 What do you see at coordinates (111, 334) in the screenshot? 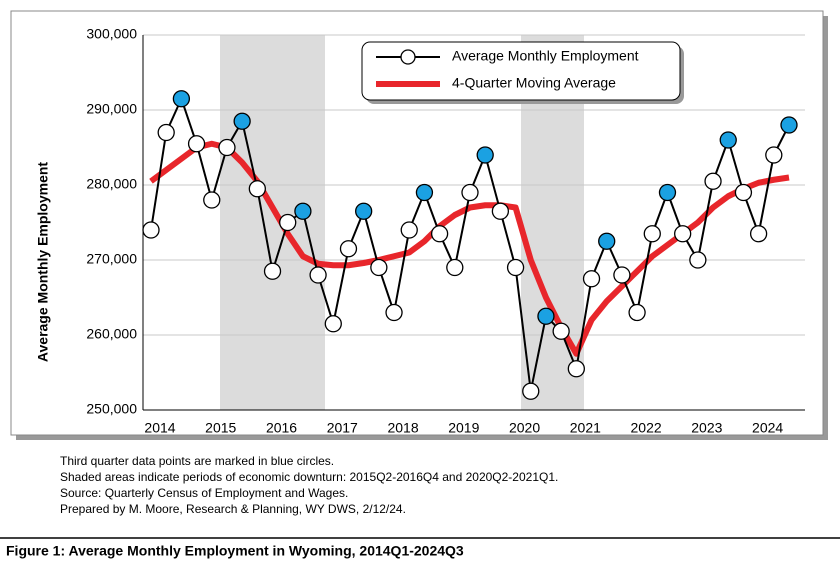
I see `y-tick-label: 260,000` at bounding box center [111, 334].